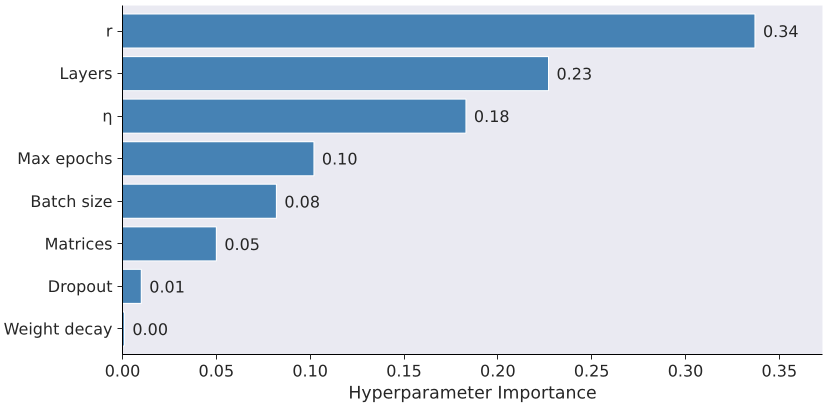  What do you see at coordinates (122, 371) in the screenshot?
I see `x-tick-label: 0.00` at bounding box center [122, 371].